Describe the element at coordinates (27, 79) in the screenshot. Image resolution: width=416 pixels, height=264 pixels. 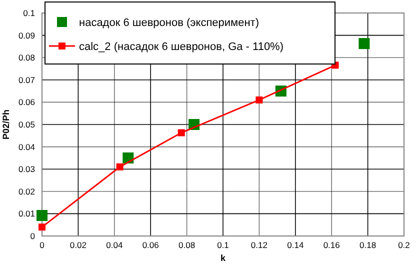
I see `y-tick-label: 0.07` at that location.